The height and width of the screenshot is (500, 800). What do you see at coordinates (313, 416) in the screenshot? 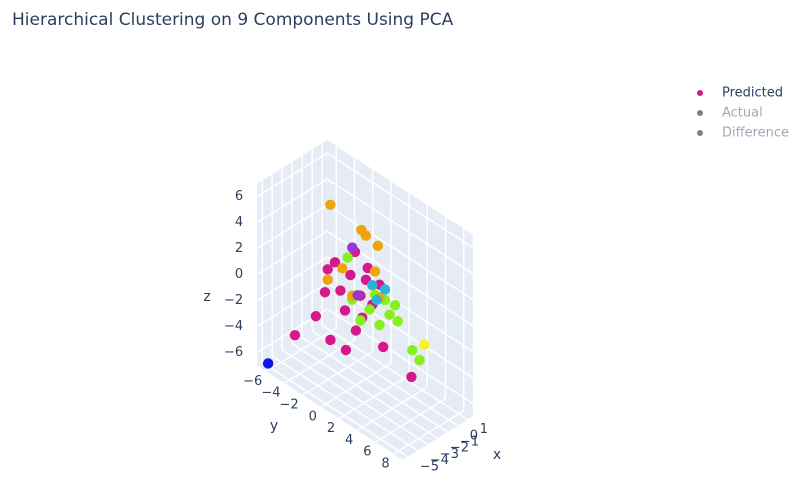
I see `y-tick-label: 0` at bounding box center [313, 416].